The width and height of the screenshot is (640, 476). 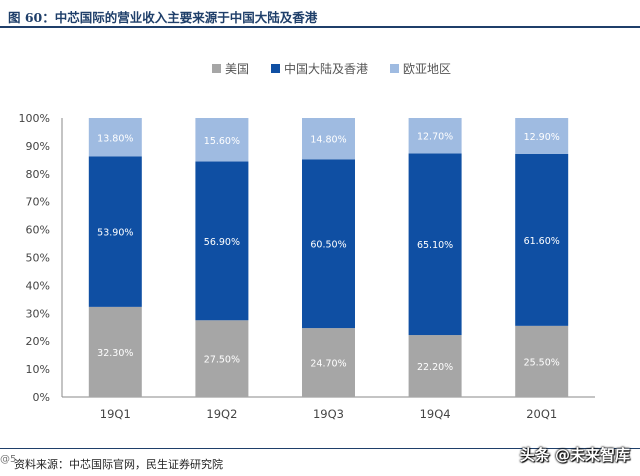 What do you see at coordinates (574, 455) in the screenshot?
I see `watermark: 头条 @未来智库` at bounding box center [574, 455].